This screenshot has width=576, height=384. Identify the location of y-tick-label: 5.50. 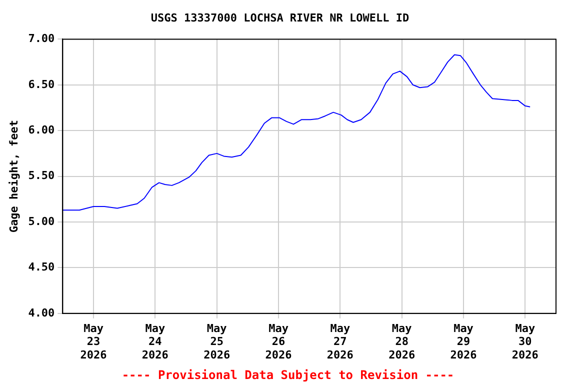
(41, 175).